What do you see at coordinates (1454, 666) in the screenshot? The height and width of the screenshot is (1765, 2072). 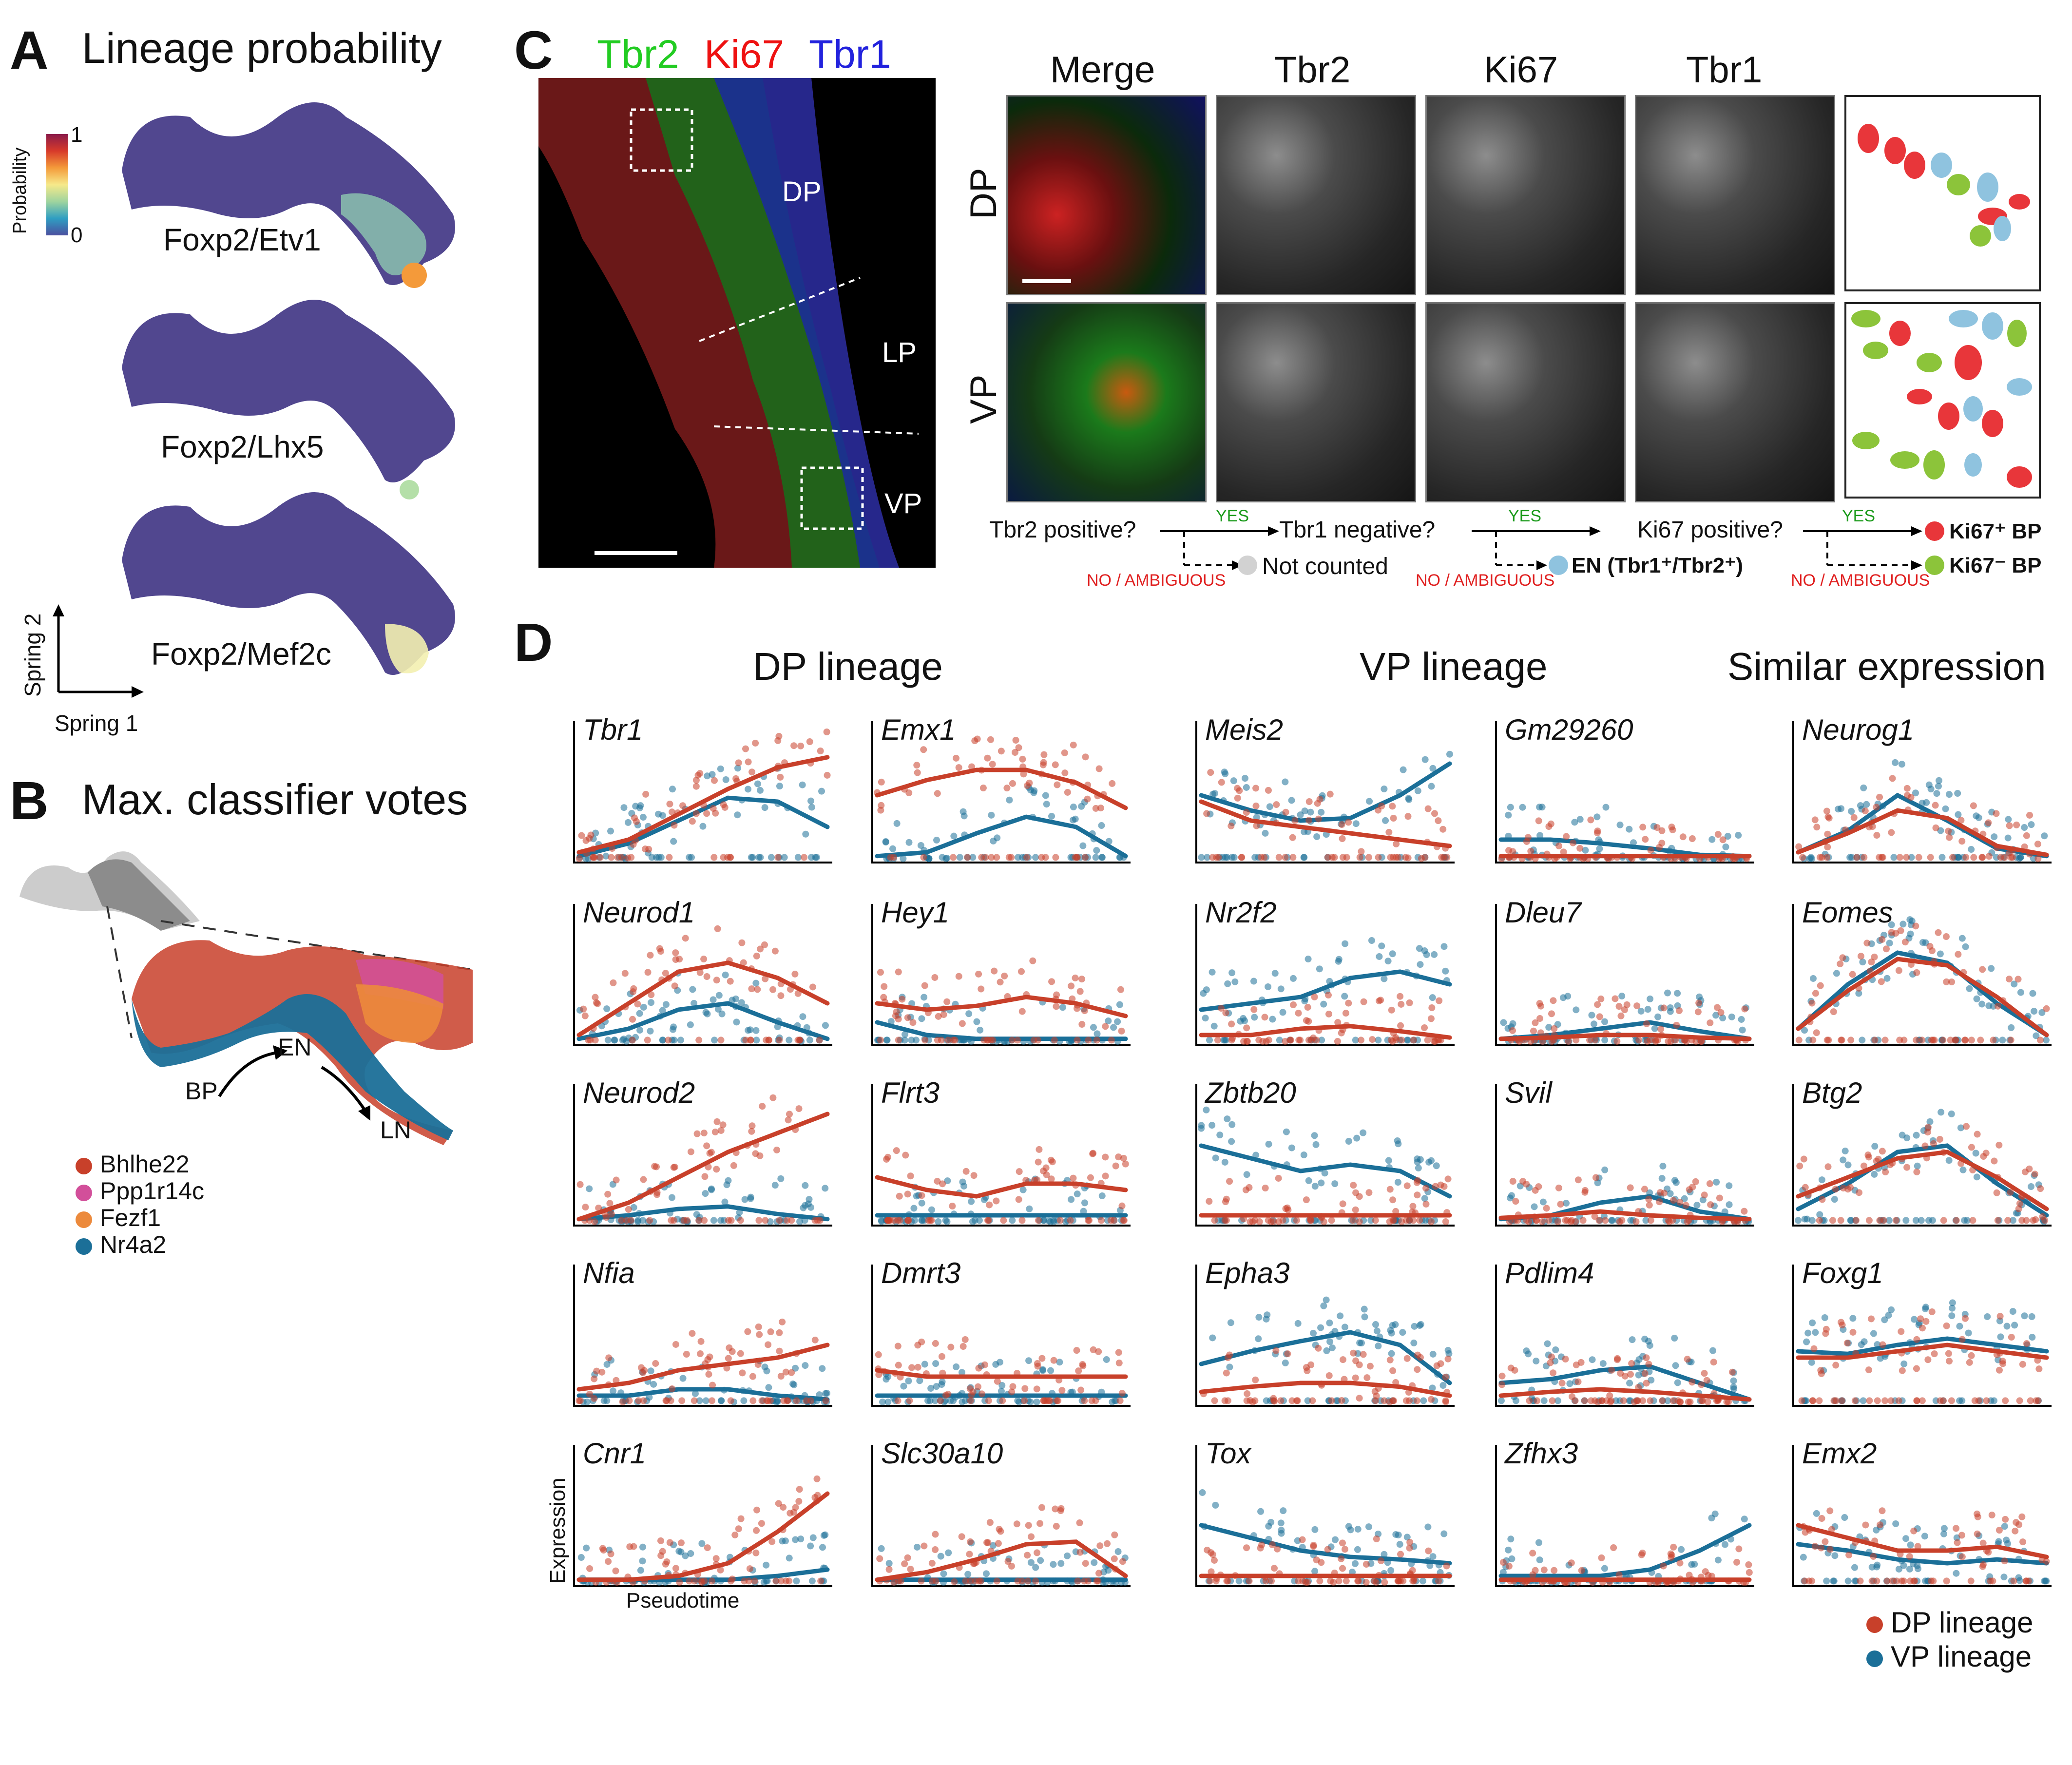 I see `group-title-vp: VP lineage` at bounding box center [1454, 666].